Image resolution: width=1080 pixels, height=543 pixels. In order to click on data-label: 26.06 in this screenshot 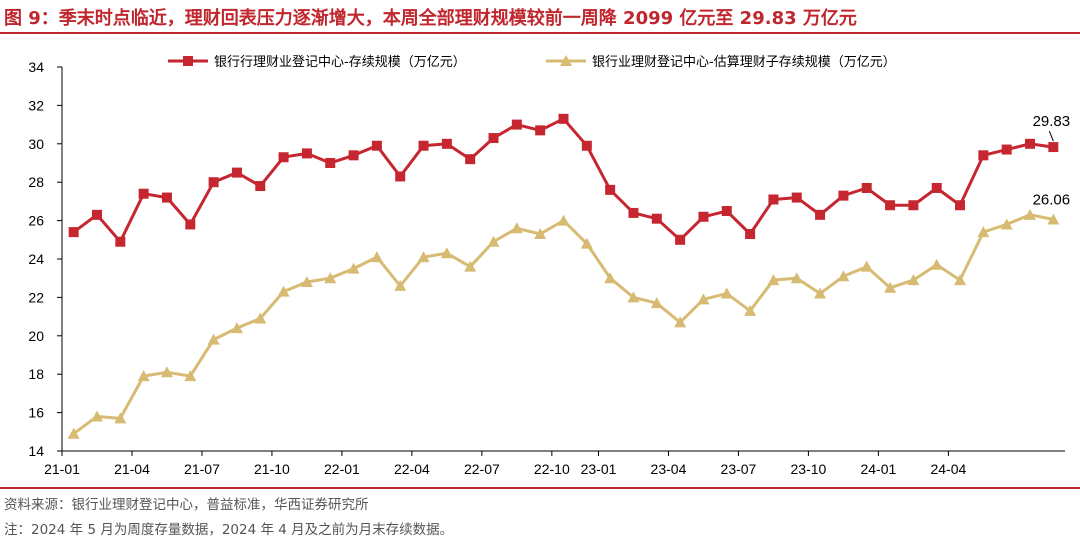, I will do `click(1052, 199)`.